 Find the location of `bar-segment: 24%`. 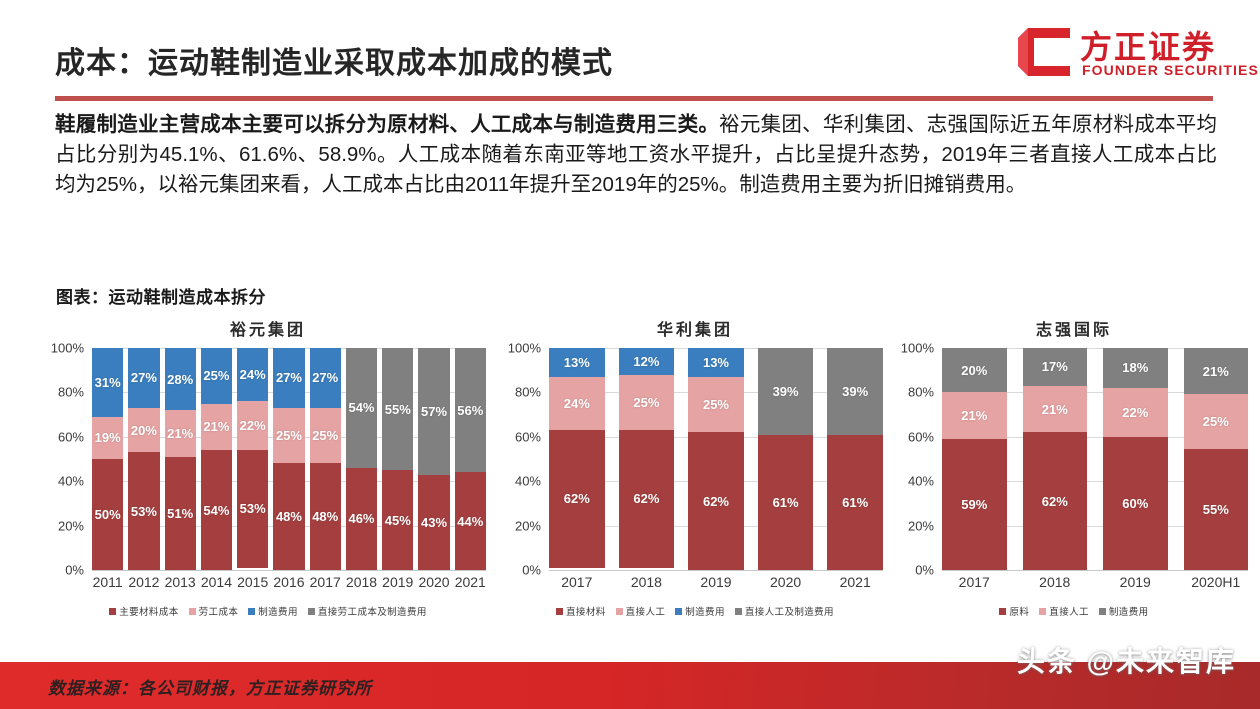

bar-segment: 24% is located at coordinates (577, 403).